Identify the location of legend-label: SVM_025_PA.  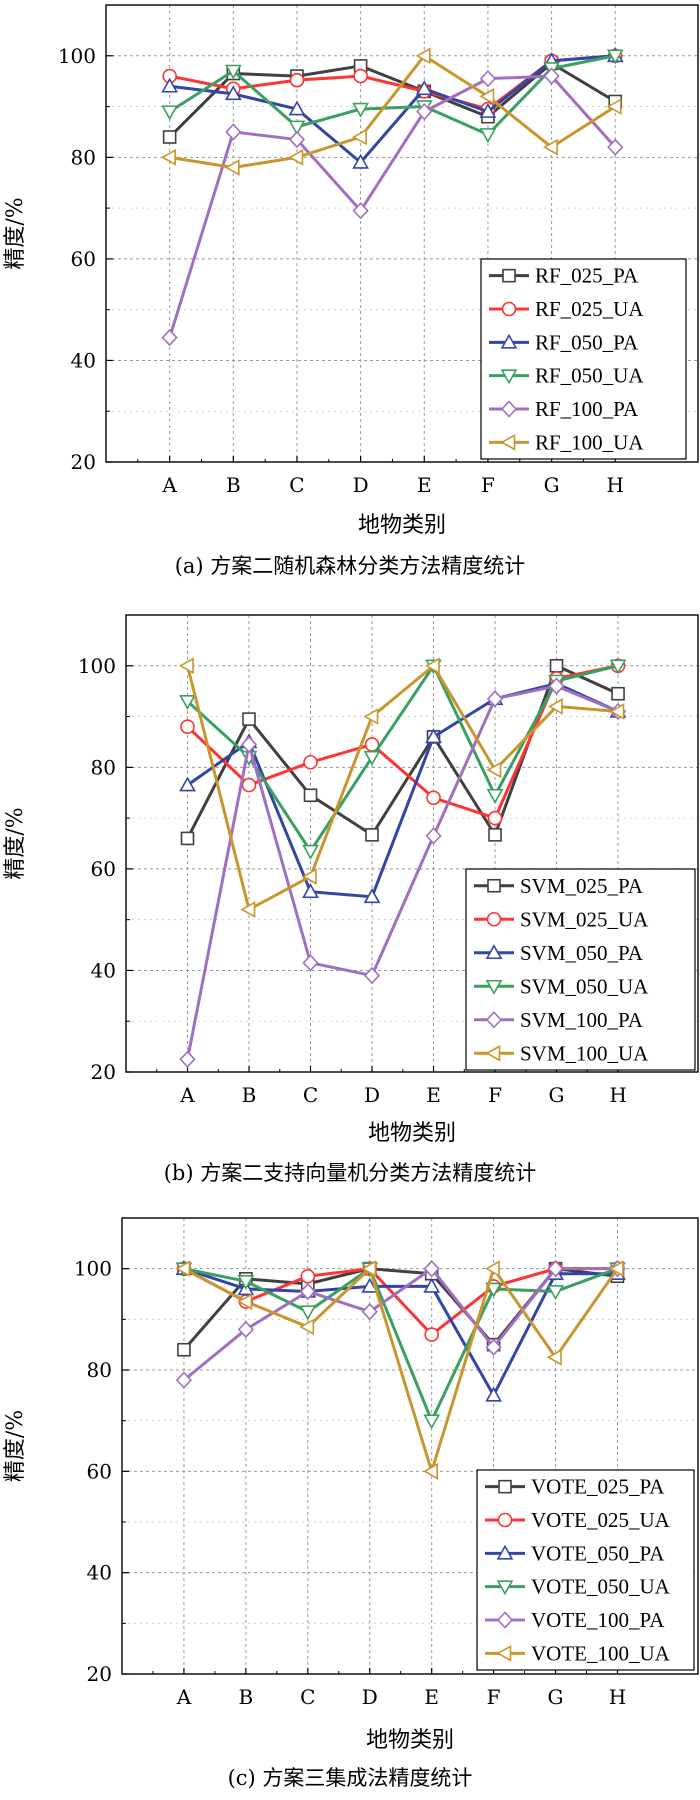
(582, 886).